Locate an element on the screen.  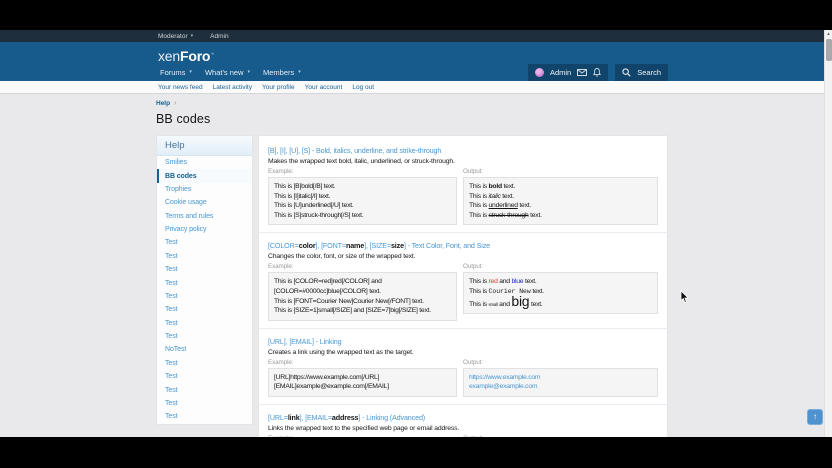
site-logo: xenForo™ is located at coordinates (186, 56).